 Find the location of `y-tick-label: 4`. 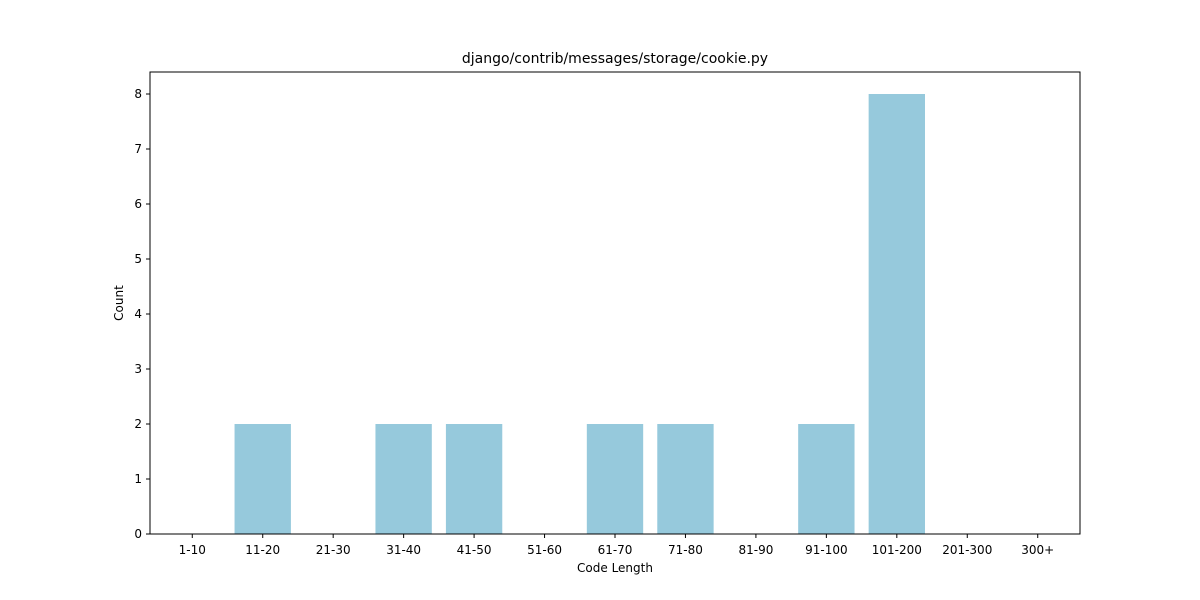

y-tick-label: 4 is located at coordinates (138, 314).